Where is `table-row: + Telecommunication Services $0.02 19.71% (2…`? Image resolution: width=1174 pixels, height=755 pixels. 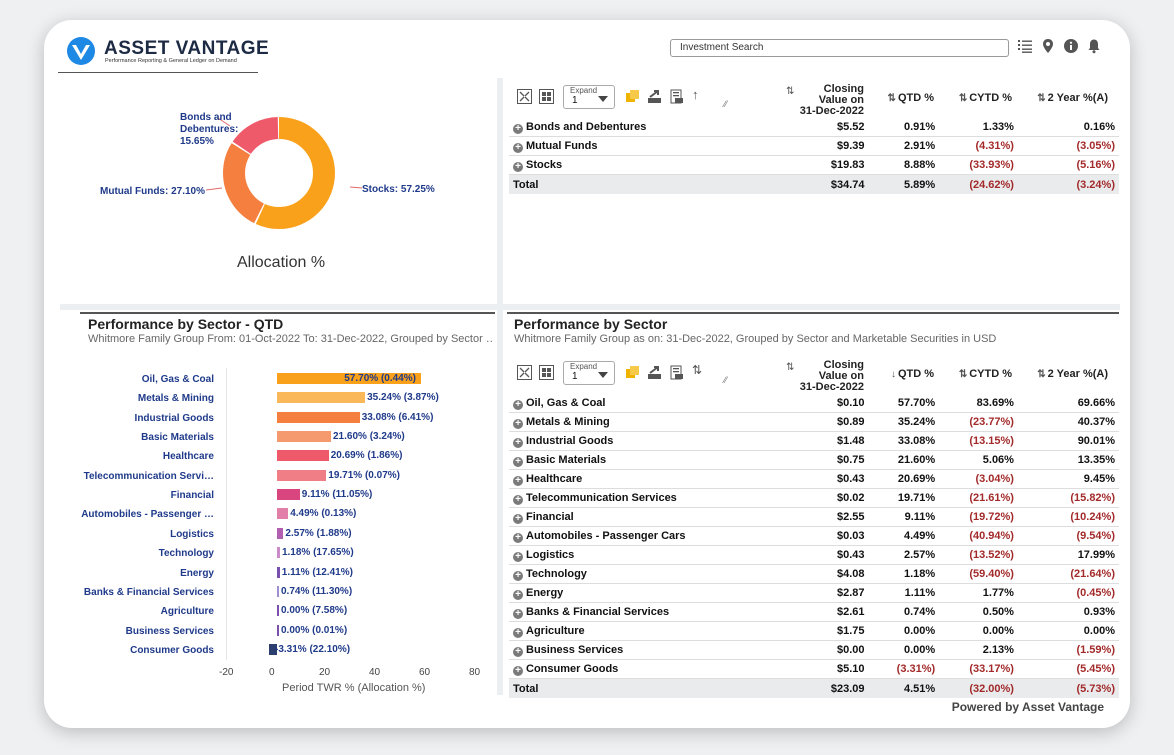
table-row: + Telecommunication Services $0.02 19.71% (2… is located at coordinates (814, 498).